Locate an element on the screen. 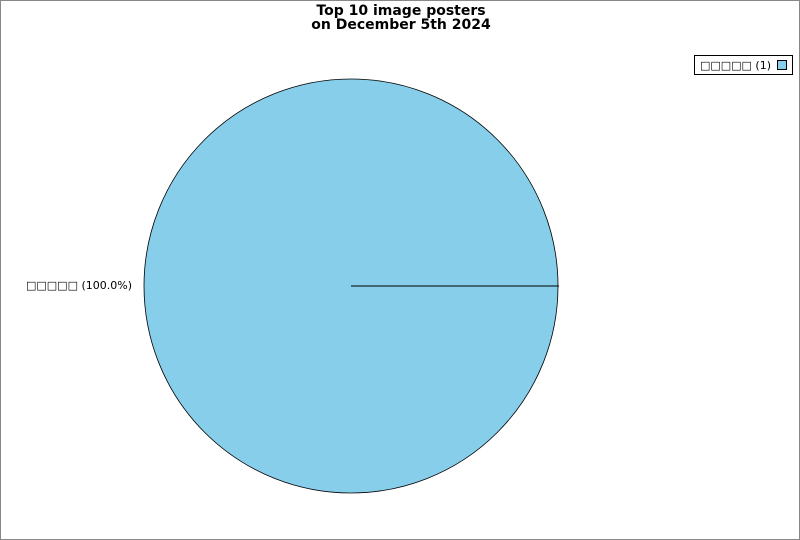 This screenshot has width=800, height=540. legend-swatch is located at coordinates (782, 65).